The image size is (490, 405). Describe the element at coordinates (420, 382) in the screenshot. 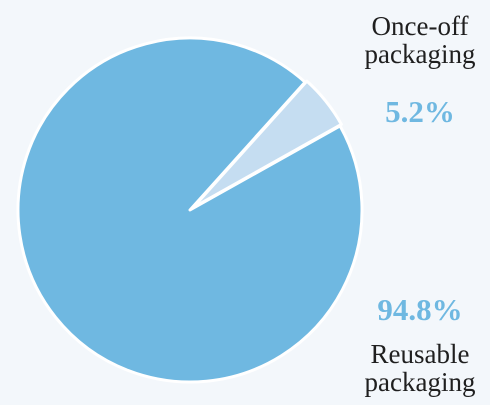

I see `slice-label-reusable-line2: packaging` at that location.